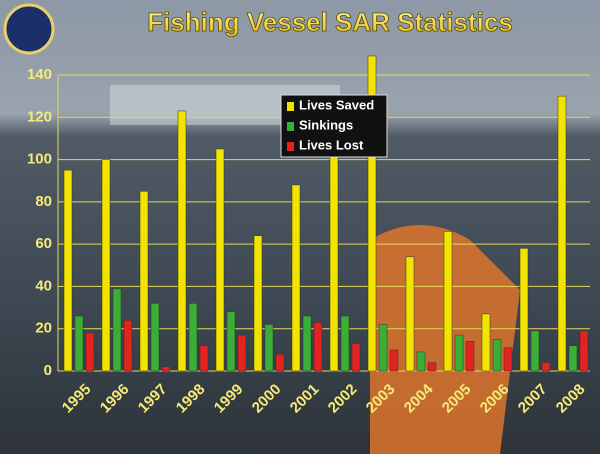 The width and height of the screenshot is (600, 454). Describe the element at coordinates (331, 144) in the screenshot. I see `legend-label: Lives Lost` at that location.